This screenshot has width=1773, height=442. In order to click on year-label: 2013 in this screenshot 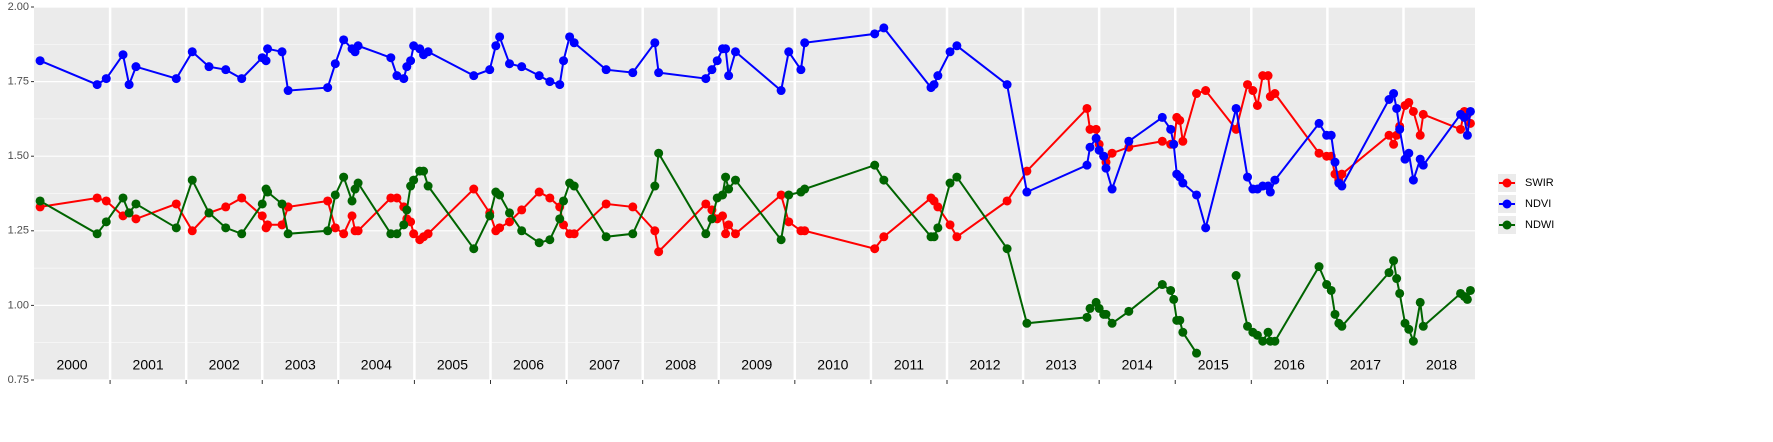, I will do `click(1061, 365)`.